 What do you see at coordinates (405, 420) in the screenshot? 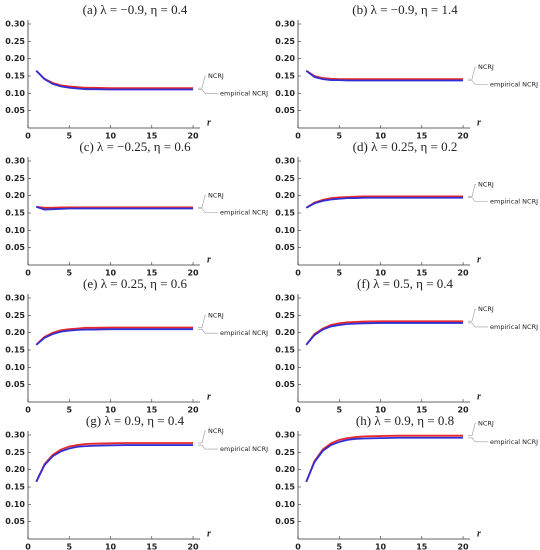
I see `chart-title: (h) λ = 0.9, η = 0.8` at bounding box center [405, 420].